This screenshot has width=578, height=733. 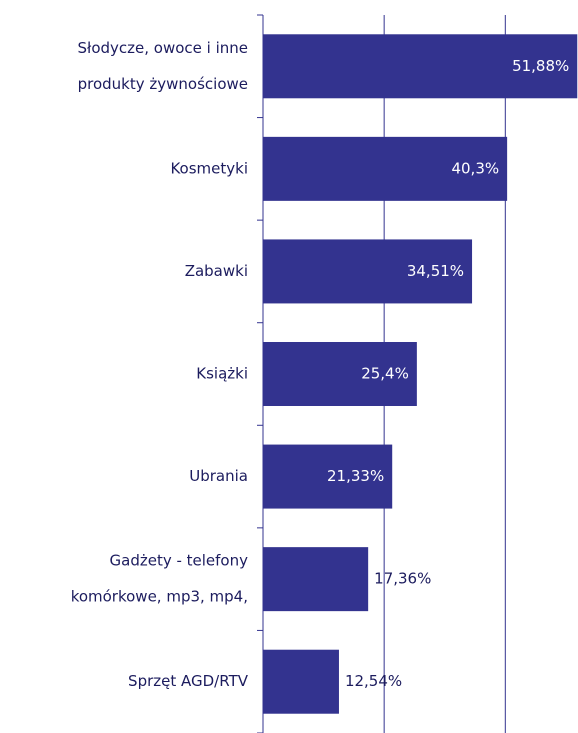 I want to click on value-label: 34,51%, so click(x=435, y=271).